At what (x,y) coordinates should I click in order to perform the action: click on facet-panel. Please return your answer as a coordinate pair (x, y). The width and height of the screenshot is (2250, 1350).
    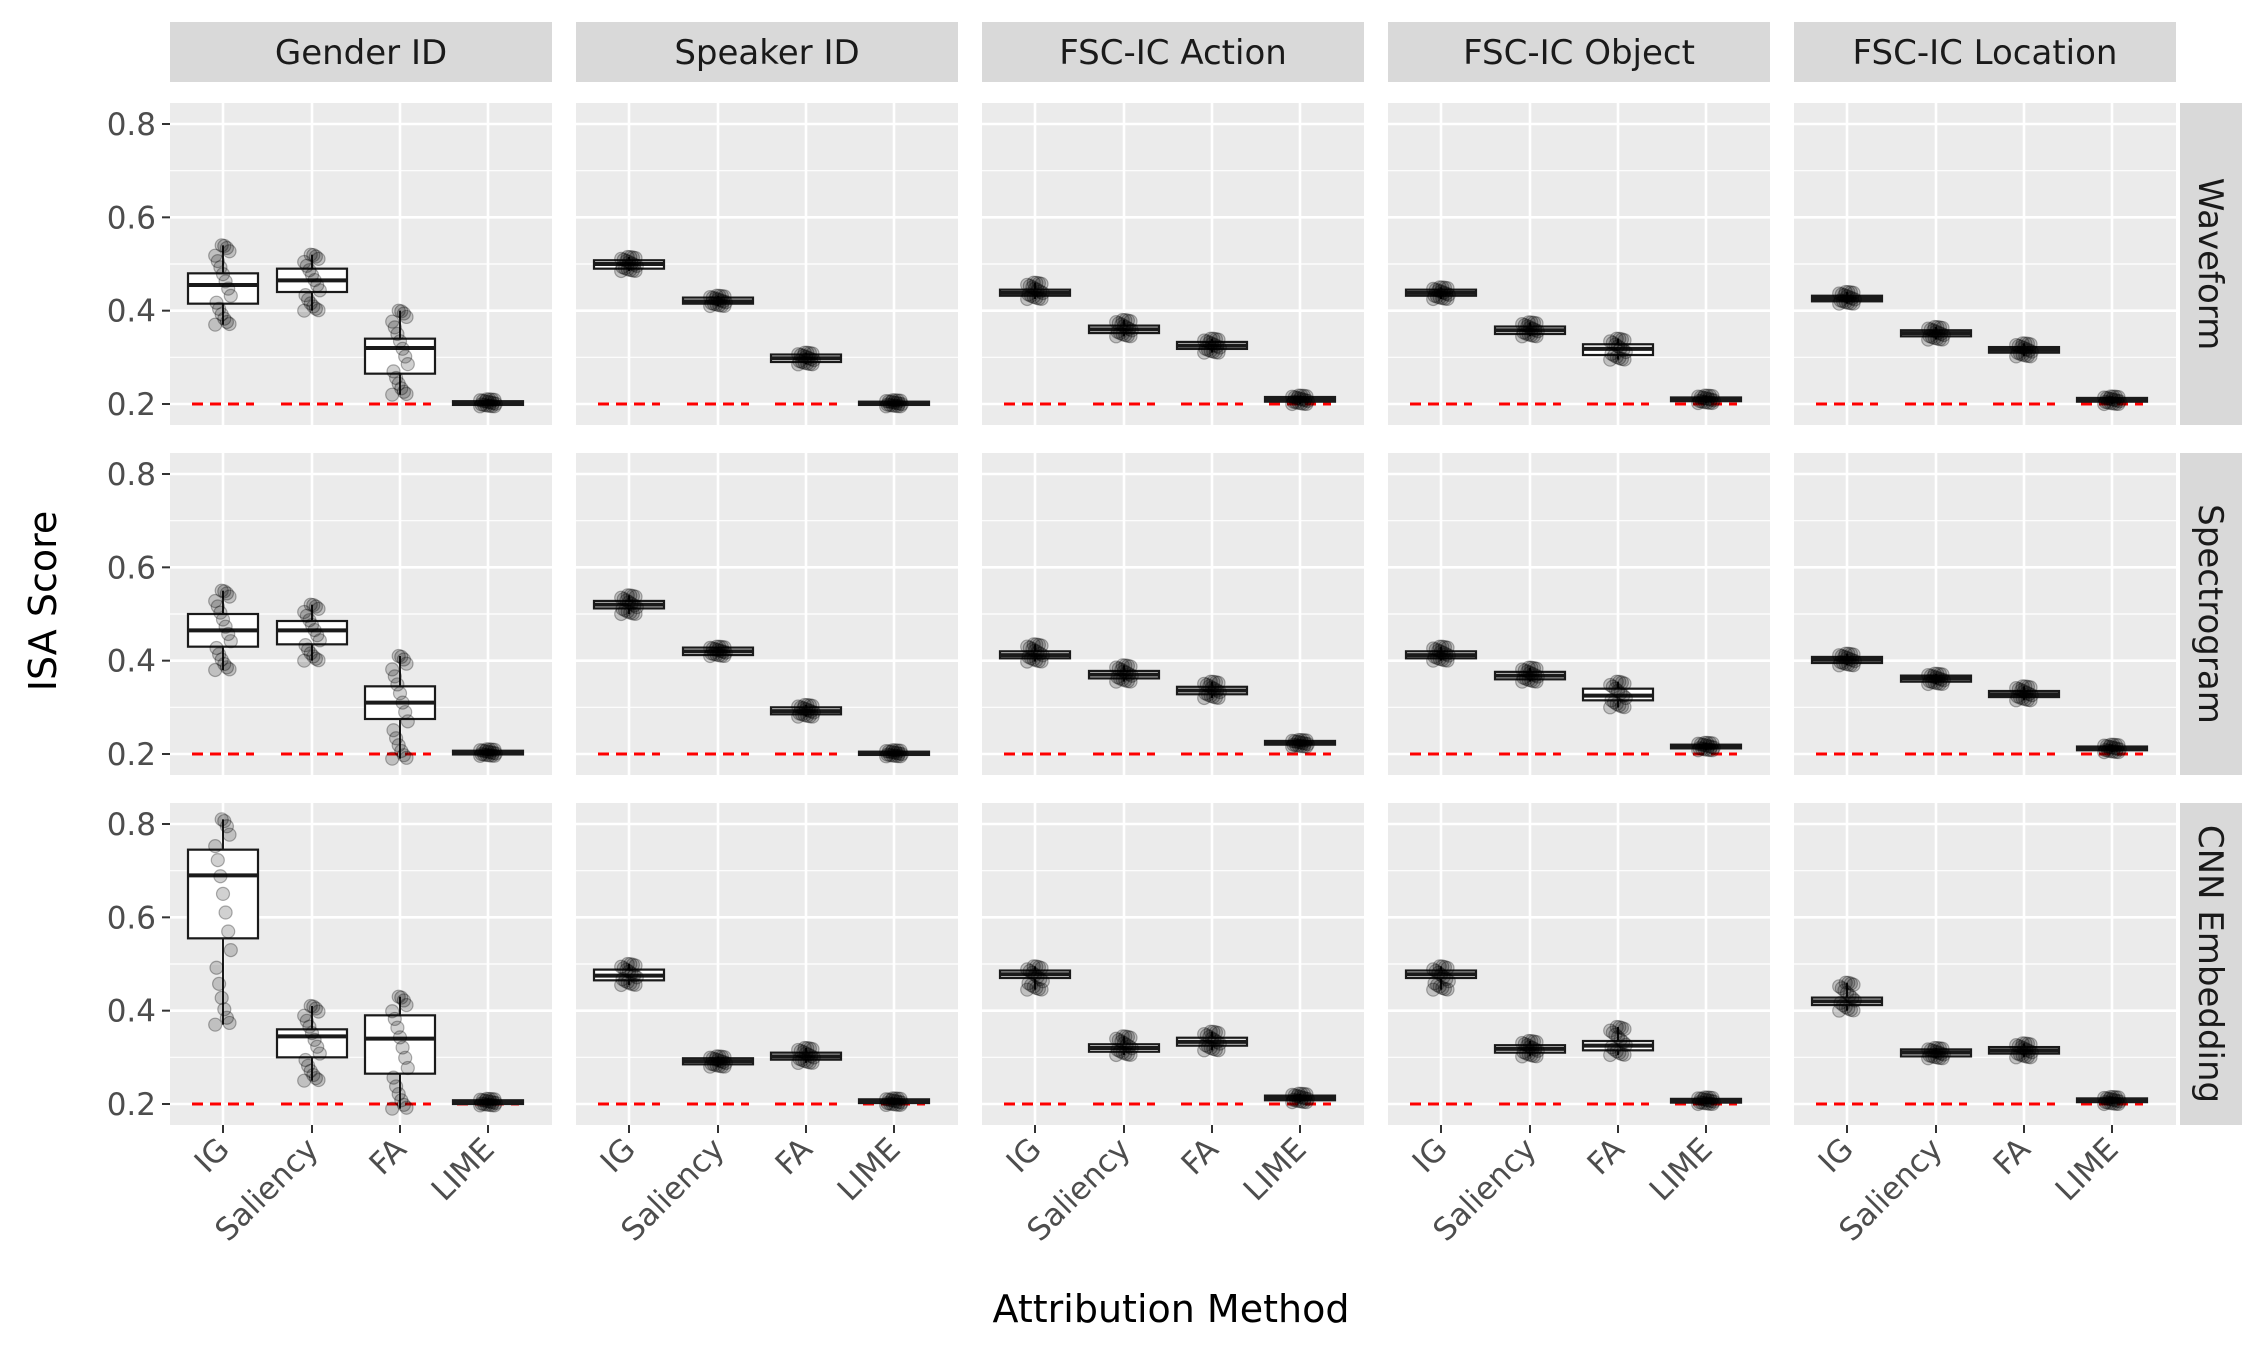
    Looking at the image, I should click on (361, 964).